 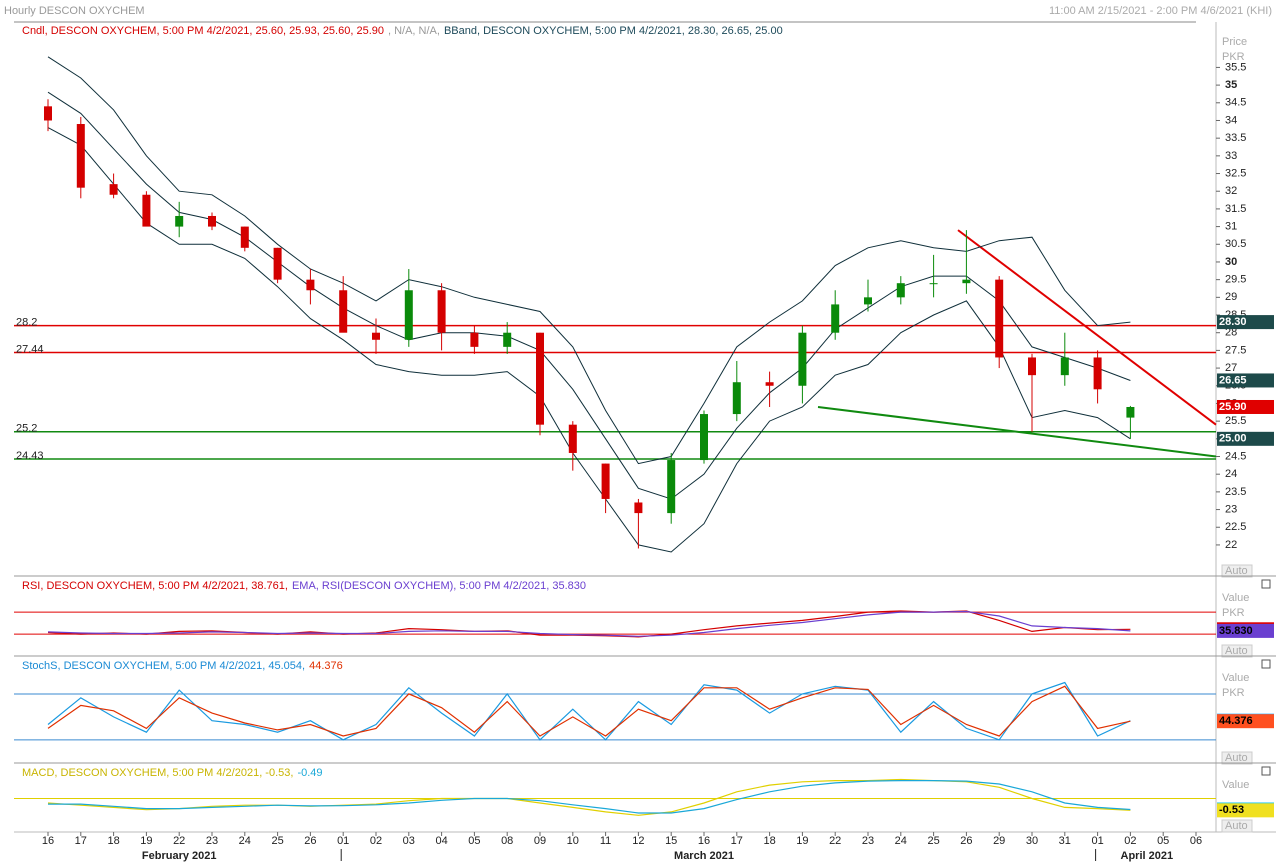 I want to click on horizontal-line-label: 24.43, so click(x=30, y=456).